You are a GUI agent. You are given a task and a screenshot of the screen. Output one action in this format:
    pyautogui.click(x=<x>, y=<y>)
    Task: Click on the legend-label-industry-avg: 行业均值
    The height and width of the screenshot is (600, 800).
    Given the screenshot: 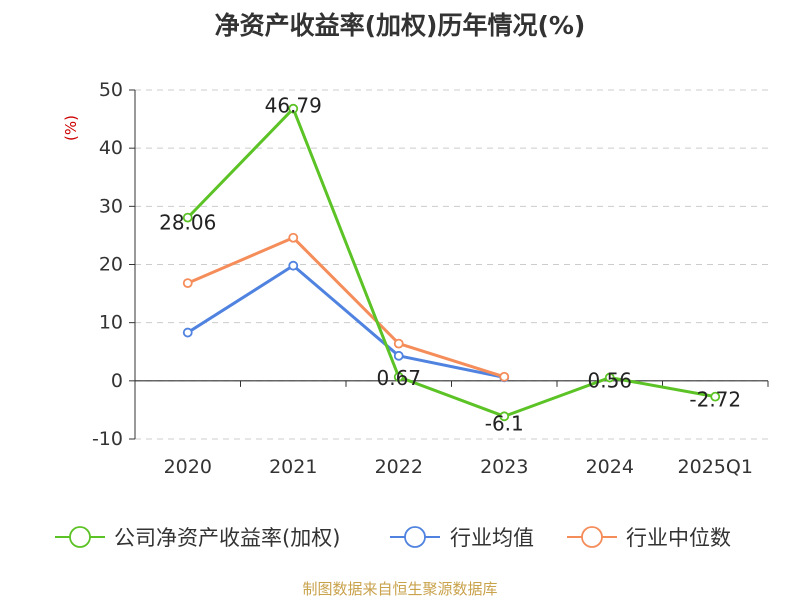 What is the action you would take?
    pyautogui.click(x=492, y=538)
    